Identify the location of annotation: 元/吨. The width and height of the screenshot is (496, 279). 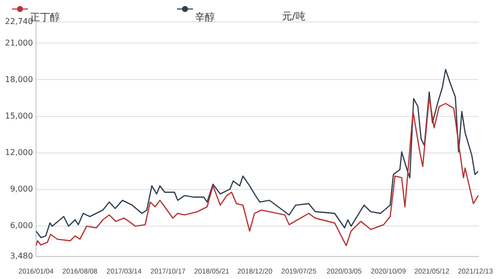
(294, 16).